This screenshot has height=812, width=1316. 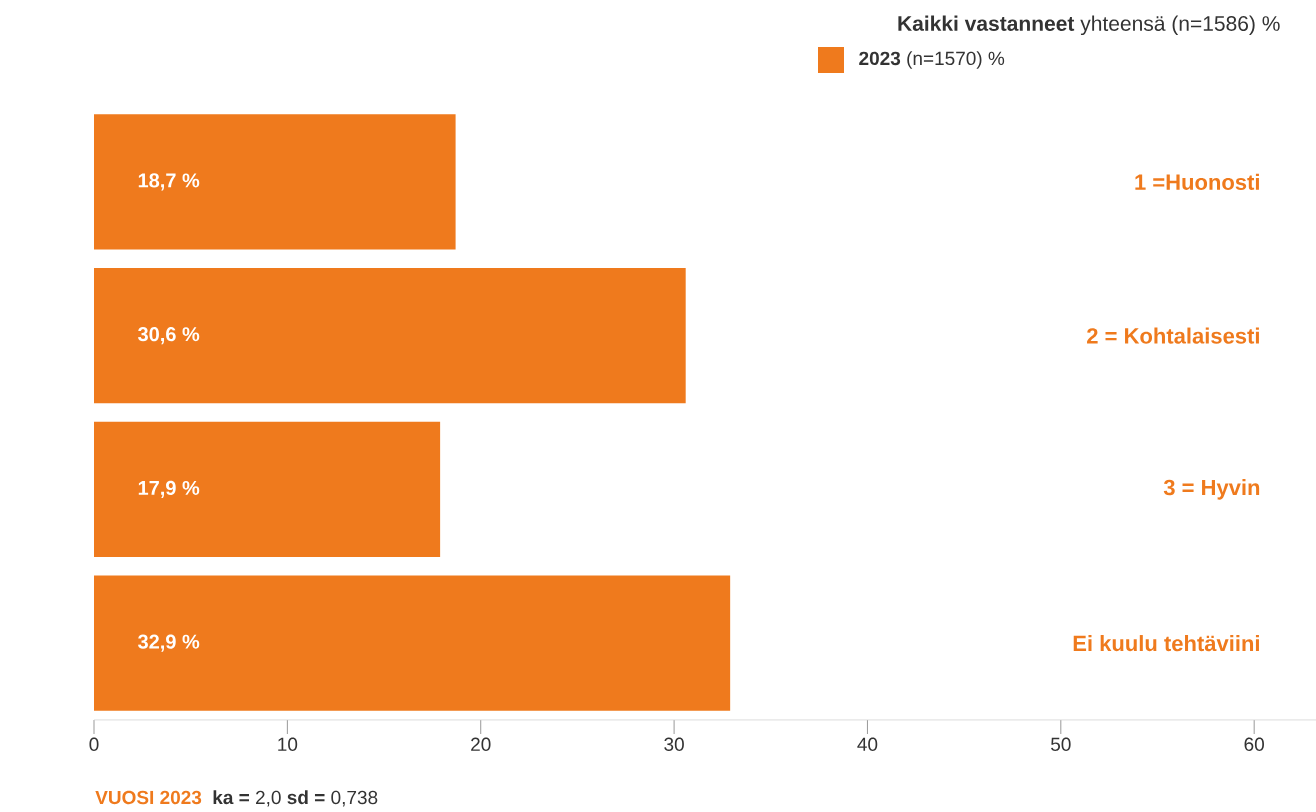 I want to click on y-tick-label: 1 =Huonosti, so click(x=1197, y=181).